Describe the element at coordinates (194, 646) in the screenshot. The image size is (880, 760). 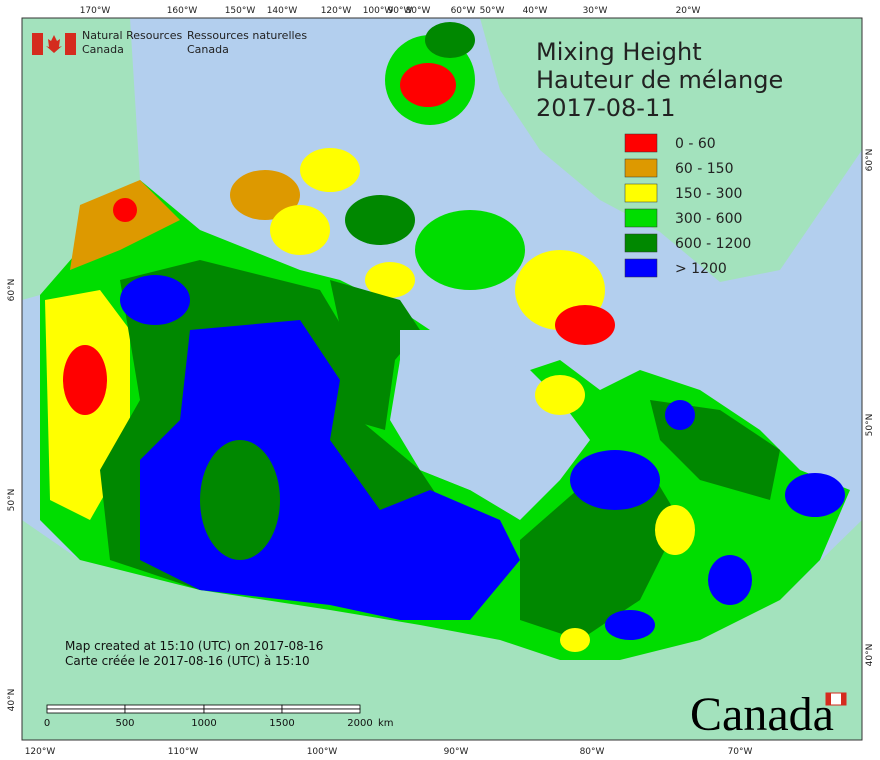
I see `note: Map created at 15:10 (UTC) on 2017-08-16` at that location.